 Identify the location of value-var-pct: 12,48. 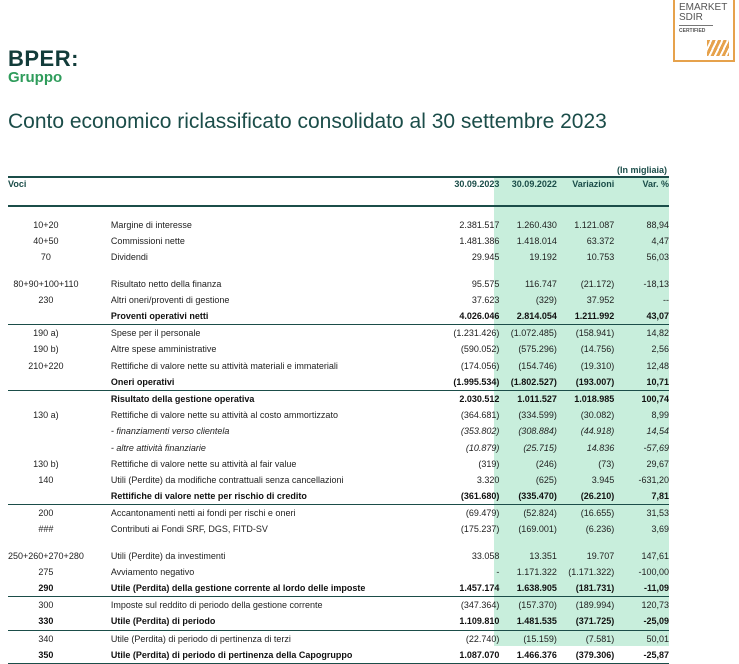
(657, 365).